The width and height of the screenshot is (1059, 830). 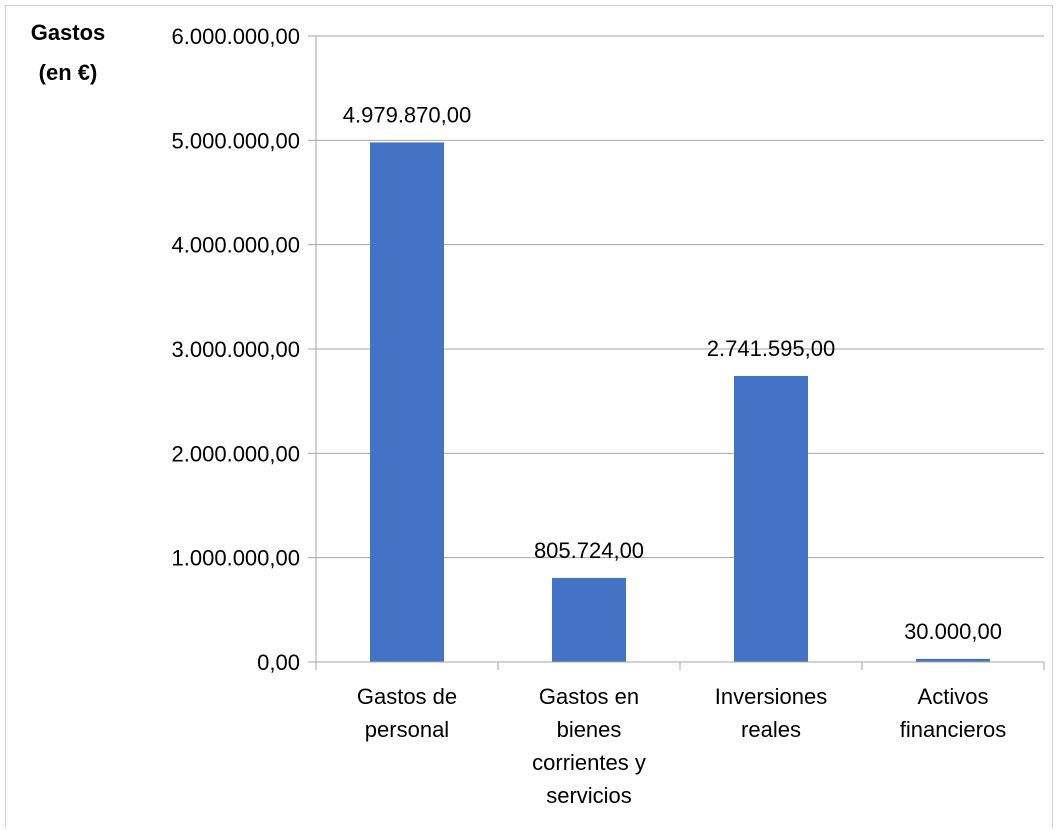 What do you see at coordinates (68, 52) in the screenshot?
I see `y-axis-label: Gastos (en €)` at bounding box center [68, 52].